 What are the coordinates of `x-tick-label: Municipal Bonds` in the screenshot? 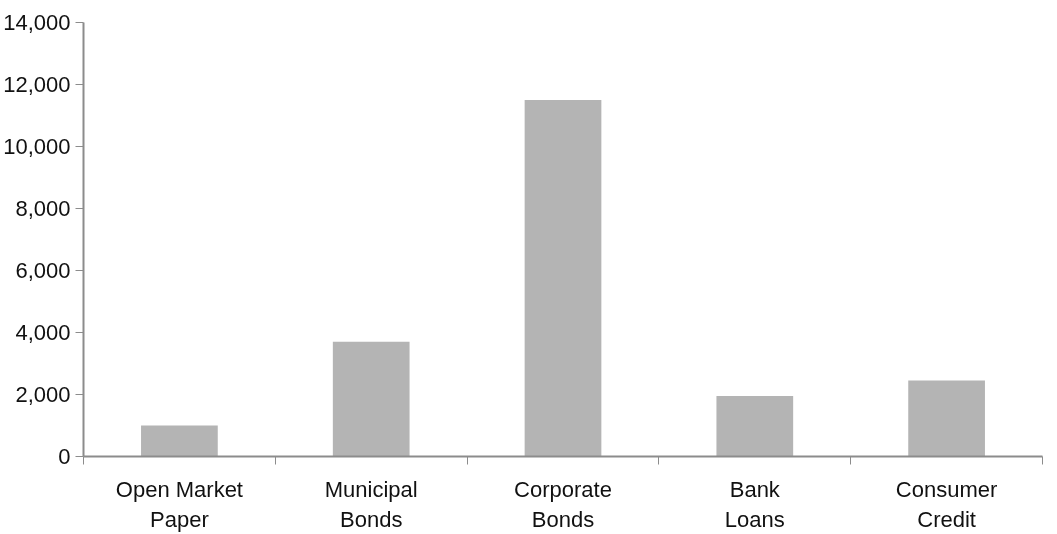 It's located at (371, 504).